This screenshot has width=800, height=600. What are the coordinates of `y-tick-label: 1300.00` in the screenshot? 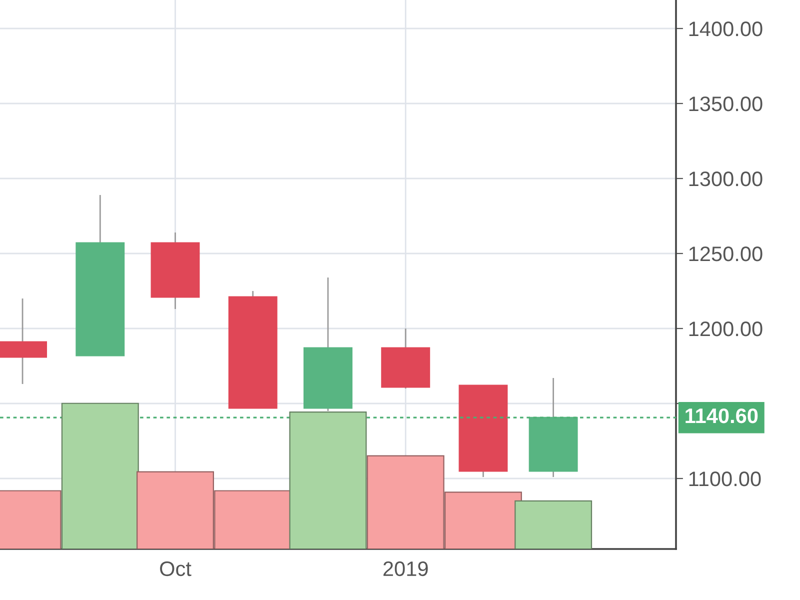 It's located at (725, 179).